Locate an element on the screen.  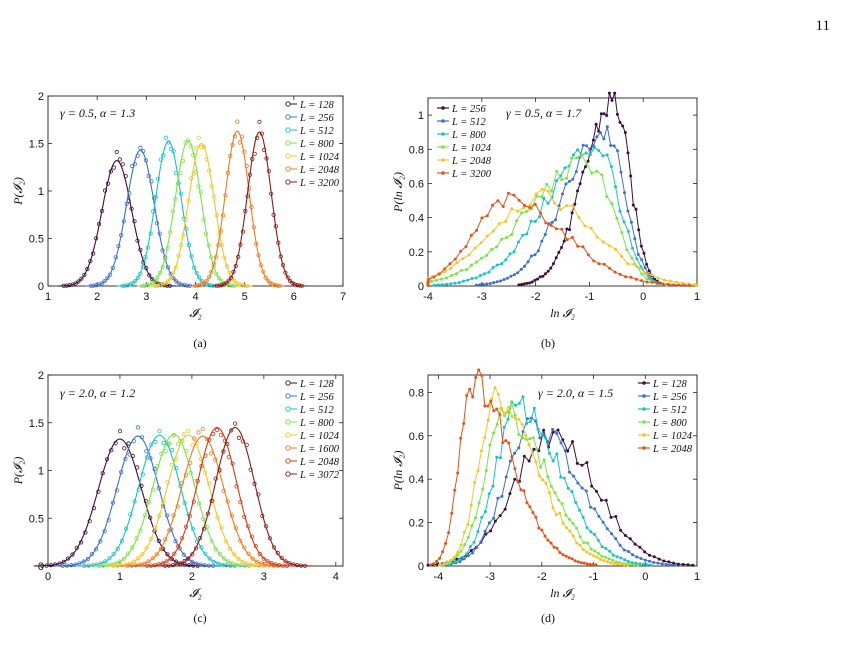
x-tick-label: 1 is located at coordinates (120, 577).